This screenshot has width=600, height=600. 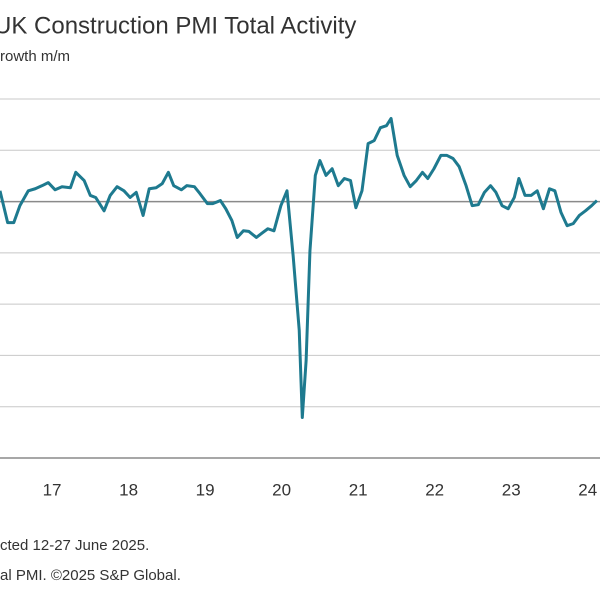 I want to click on x-tick-label: 18, so click(x=128, y=489).